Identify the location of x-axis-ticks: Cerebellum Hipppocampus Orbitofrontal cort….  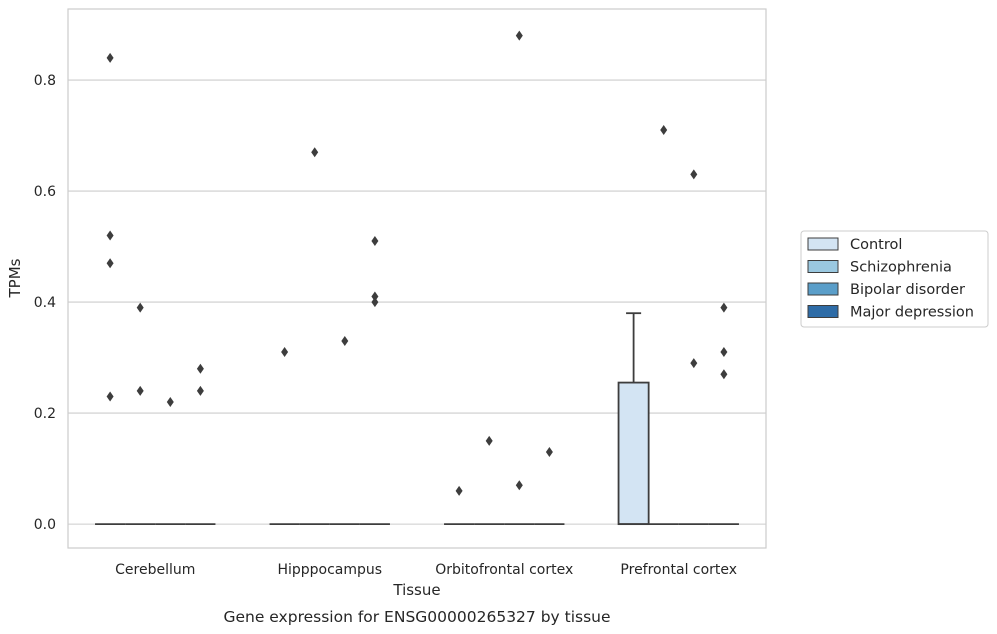
(426, 570).